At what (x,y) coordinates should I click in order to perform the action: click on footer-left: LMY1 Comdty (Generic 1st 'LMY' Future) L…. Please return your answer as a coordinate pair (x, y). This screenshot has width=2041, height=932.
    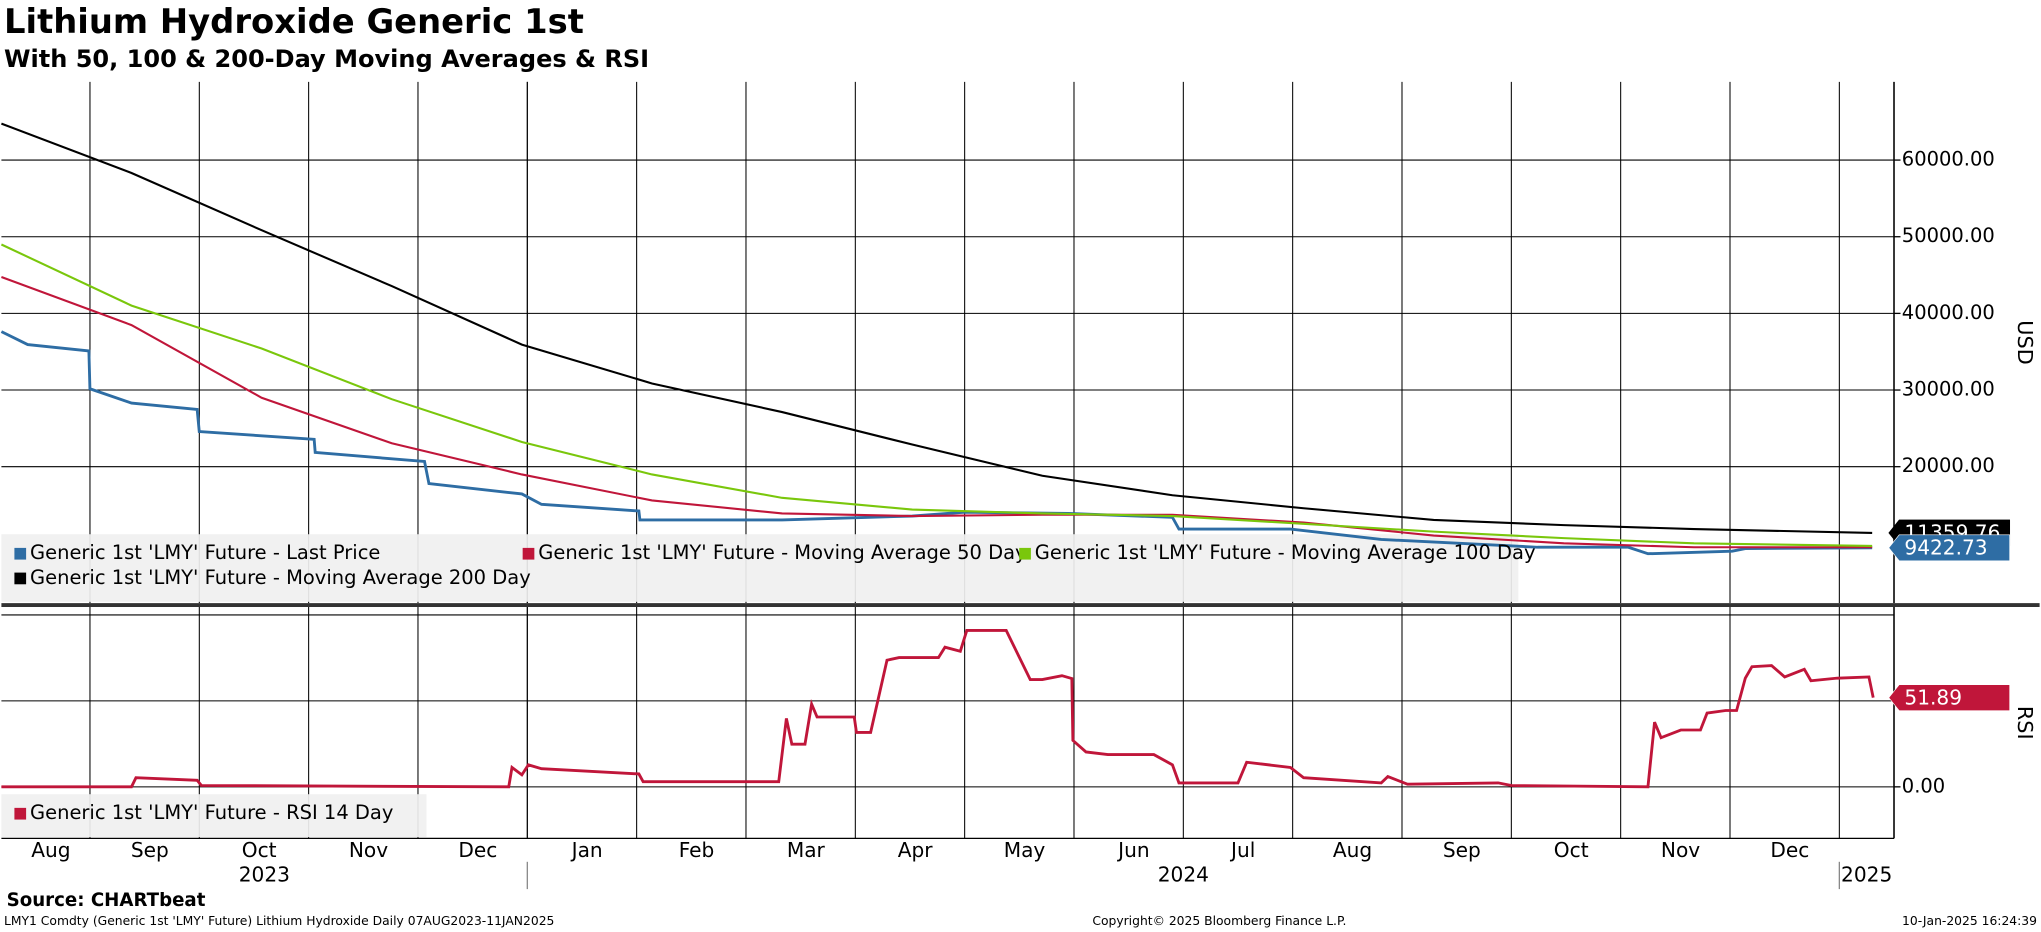
    Looking at the image, I should click on (279, 921).